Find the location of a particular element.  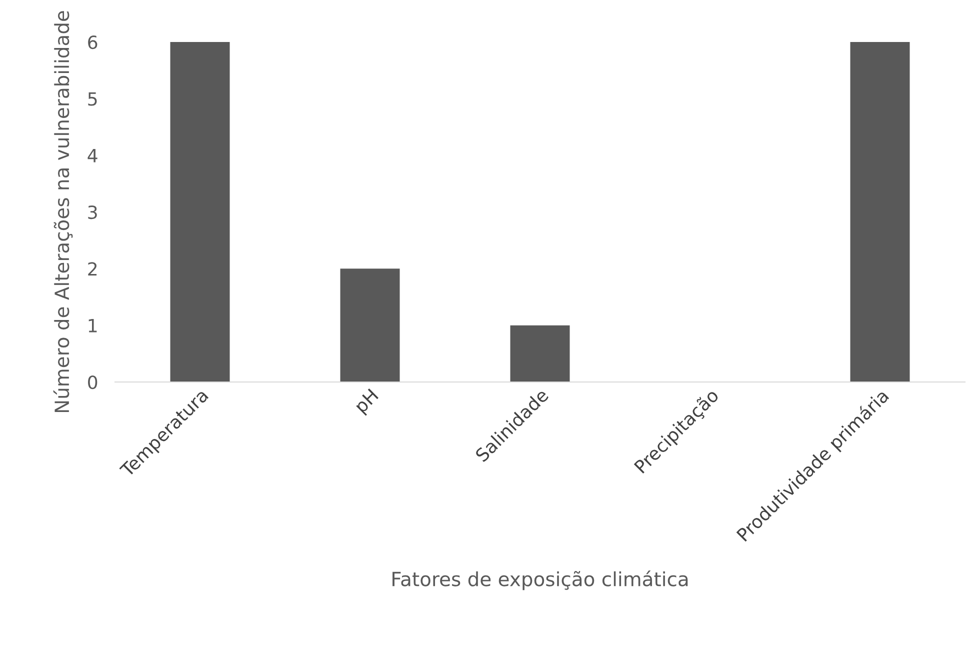

x-axis-title: Fatores de exposição climática is located at coordinates (540, 580).